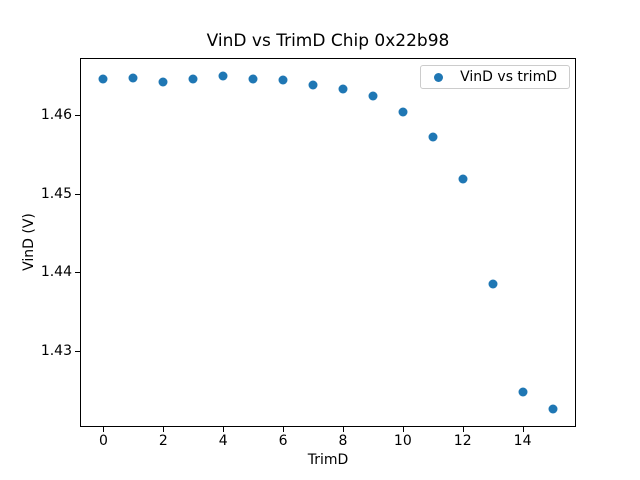 This screenshot has height=480, width=640. I want to click on x-tick-label: 10, so click(402, 441).